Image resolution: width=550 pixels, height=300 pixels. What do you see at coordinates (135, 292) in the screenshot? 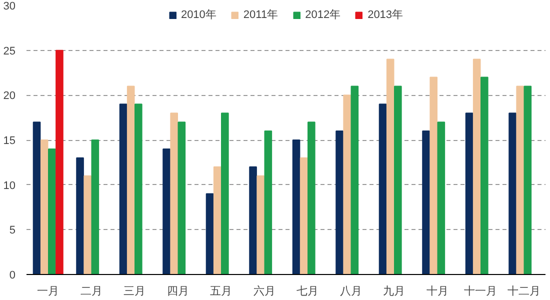
I see `x-tick-label: 三月` at bounding box center [135, 292].